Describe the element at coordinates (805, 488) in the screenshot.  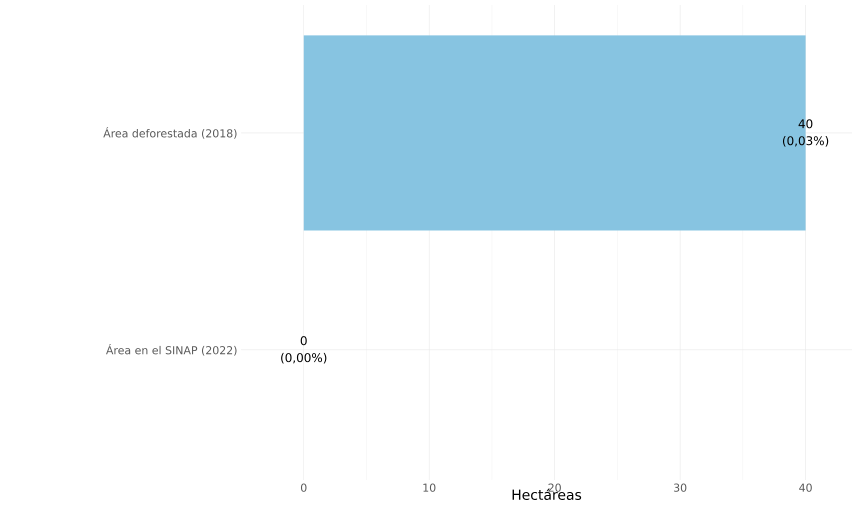
I see `x-tick-label: 40` at that location.